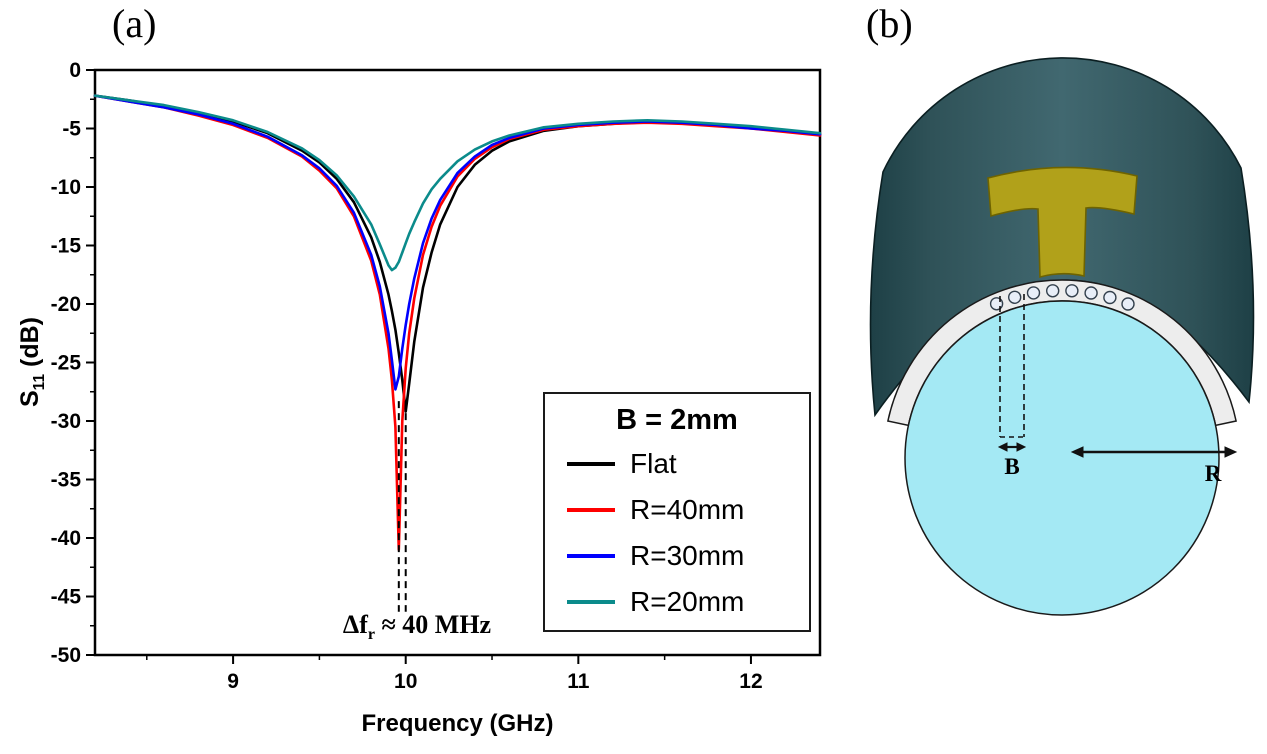 The image size is (1267, 754). I want to click on legend-item-r20mm: R=20mm, so click(677, 602).